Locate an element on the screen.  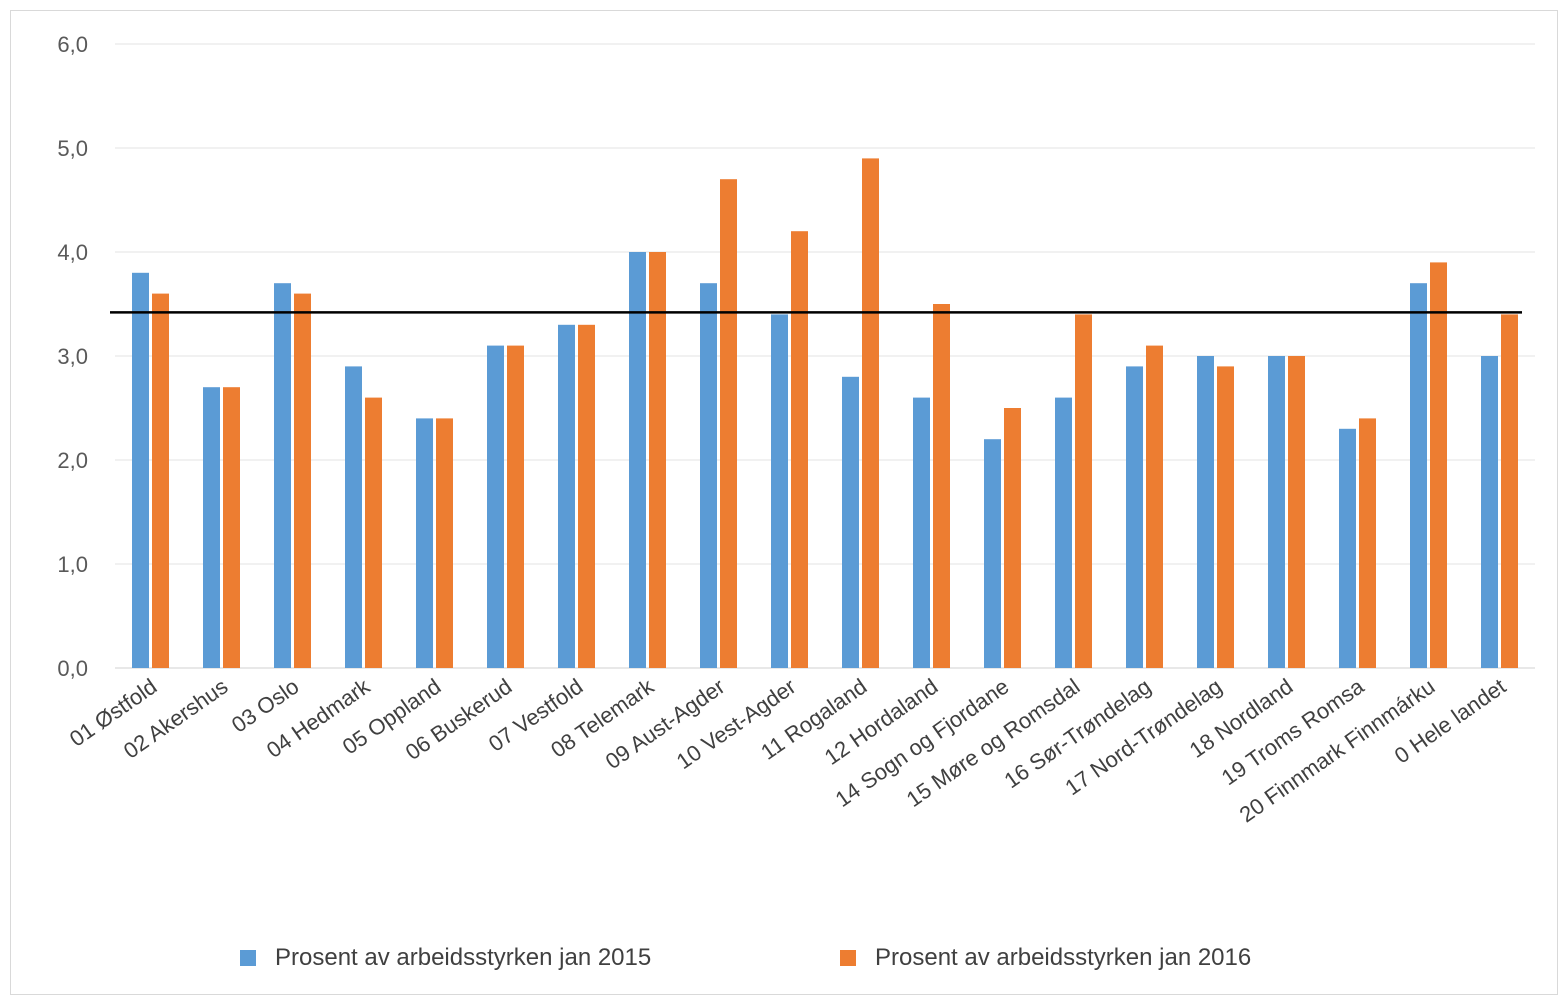
y-tick-label: 6,0 is located at coordinates (72, 44).